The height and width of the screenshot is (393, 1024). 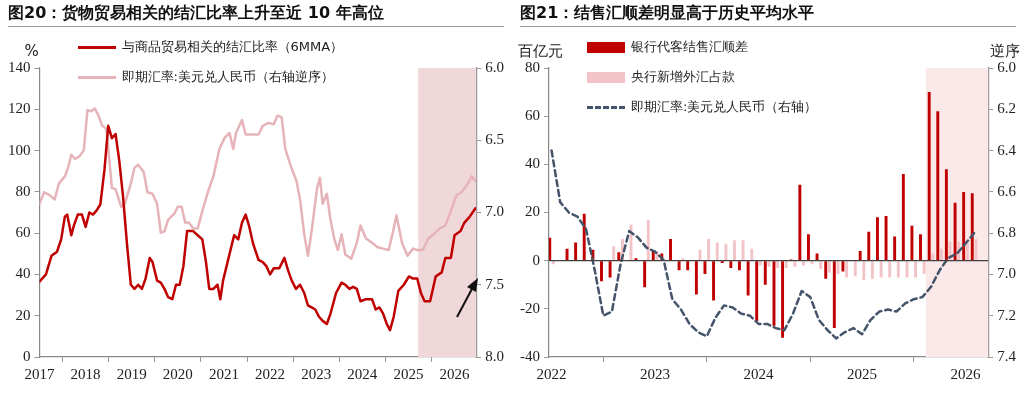 What do you see at coordinates (19, 149) in the screenshot?
I see `y-tick-label: 100` at bounding box center [19, 149].